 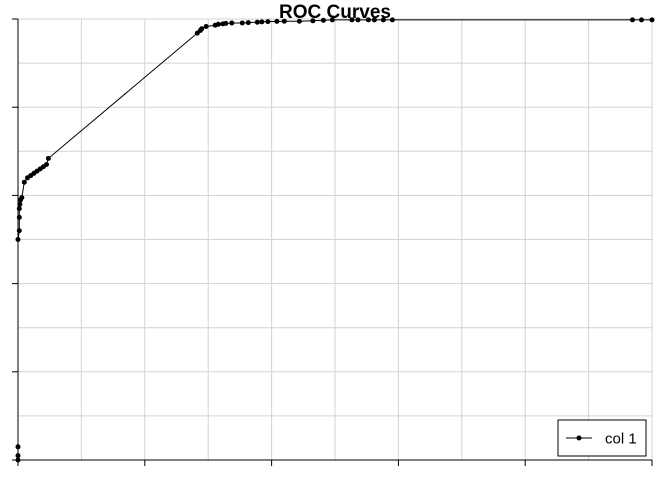 I want to click on legend-marker-sample, so click(x=579, y=438).